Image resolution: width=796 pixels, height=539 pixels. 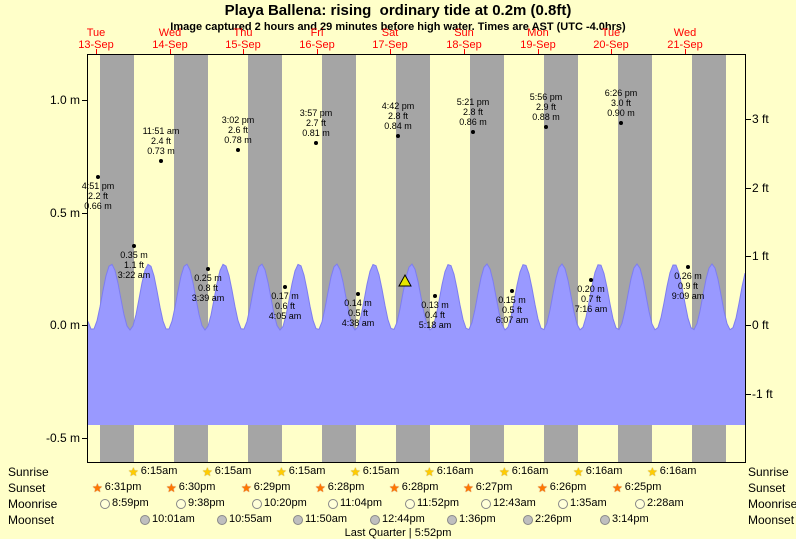 What do you see at coordinates (346, 487) in the screenshot?
I see `almanac-time: 6:28pm` at bounding box center [346, 487].